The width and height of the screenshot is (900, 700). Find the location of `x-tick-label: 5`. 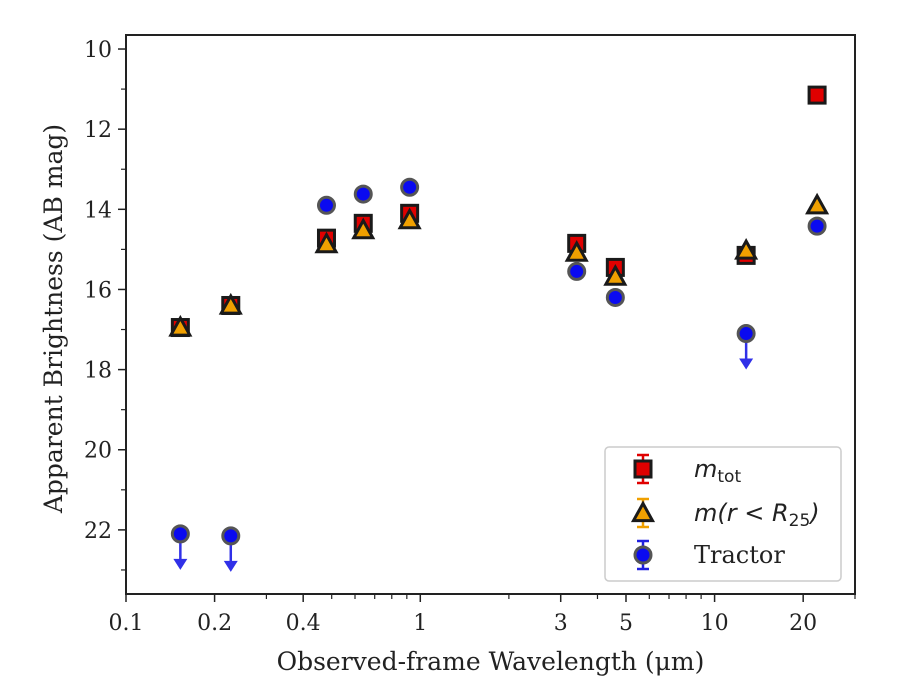

x-tick-label: 5 is located at coordinates (626, 623).